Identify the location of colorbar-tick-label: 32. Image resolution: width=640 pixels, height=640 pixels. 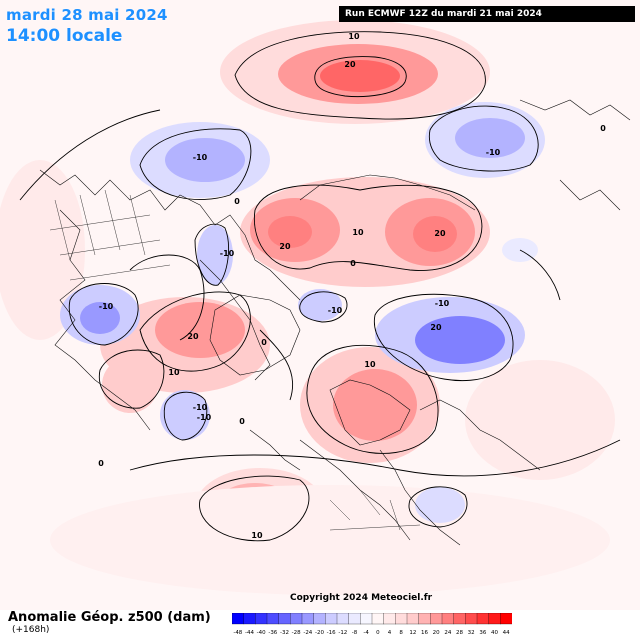
(471, 633).